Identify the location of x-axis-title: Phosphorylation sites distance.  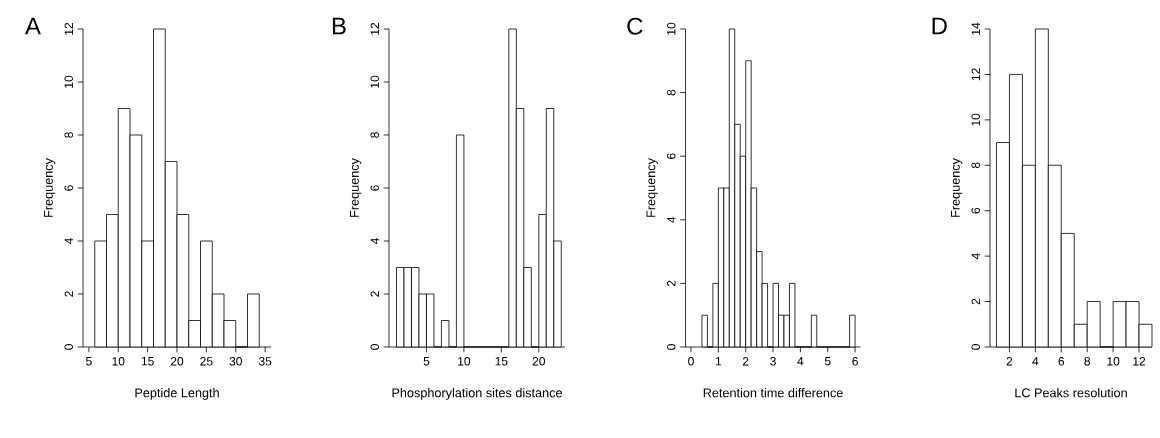
(477, 394).